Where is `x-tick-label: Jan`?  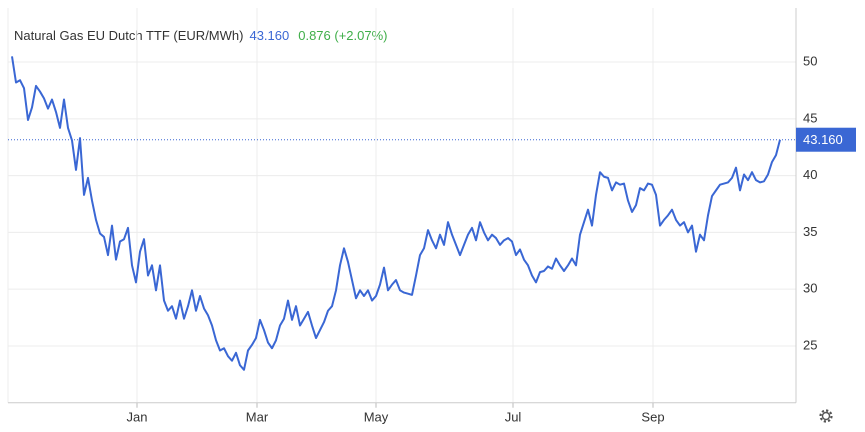 x-tick-label: Jan is located at coordinates (137, 416).